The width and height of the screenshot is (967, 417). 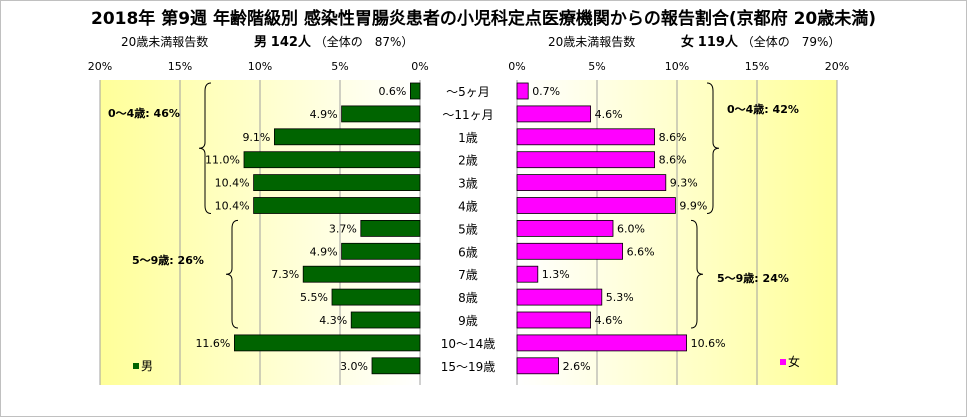 I want to click on female-tick-label: 0%, so click(x=516, y=66).